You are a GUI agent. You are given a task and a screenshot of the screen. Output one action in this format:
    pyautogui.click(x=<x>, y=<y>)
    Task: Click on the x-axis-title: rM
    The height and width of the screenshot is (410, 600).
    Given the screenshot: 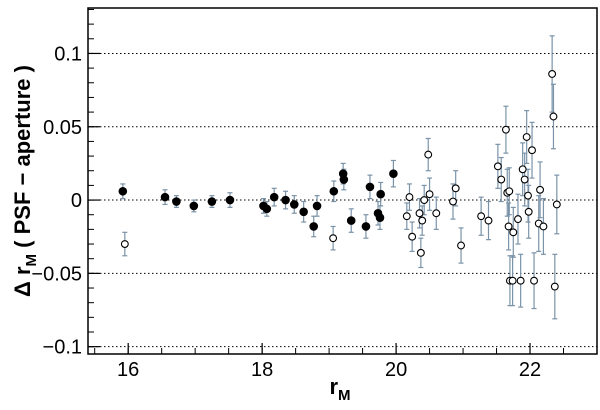 What is the action you would take?
    pyautogui.click(x=339, y=389)
    